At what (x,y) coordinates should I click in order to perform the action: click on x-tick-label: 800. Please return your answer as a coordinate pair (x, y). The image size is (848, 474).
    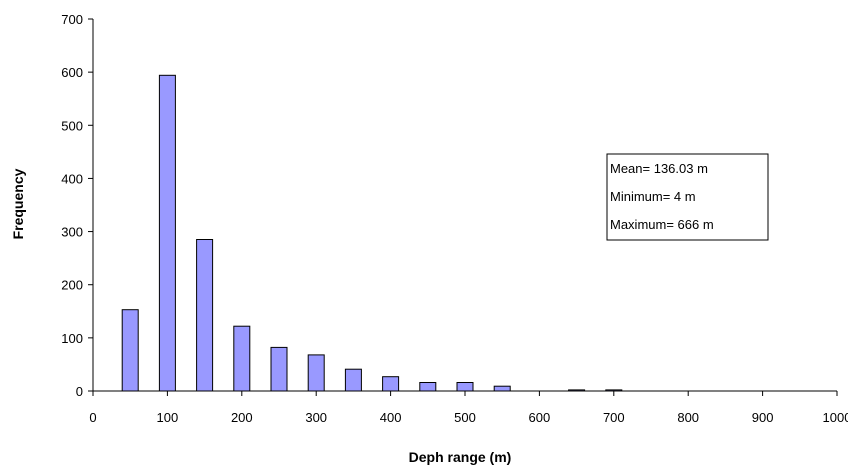
    Looking at the image, I should click on (688, 417).